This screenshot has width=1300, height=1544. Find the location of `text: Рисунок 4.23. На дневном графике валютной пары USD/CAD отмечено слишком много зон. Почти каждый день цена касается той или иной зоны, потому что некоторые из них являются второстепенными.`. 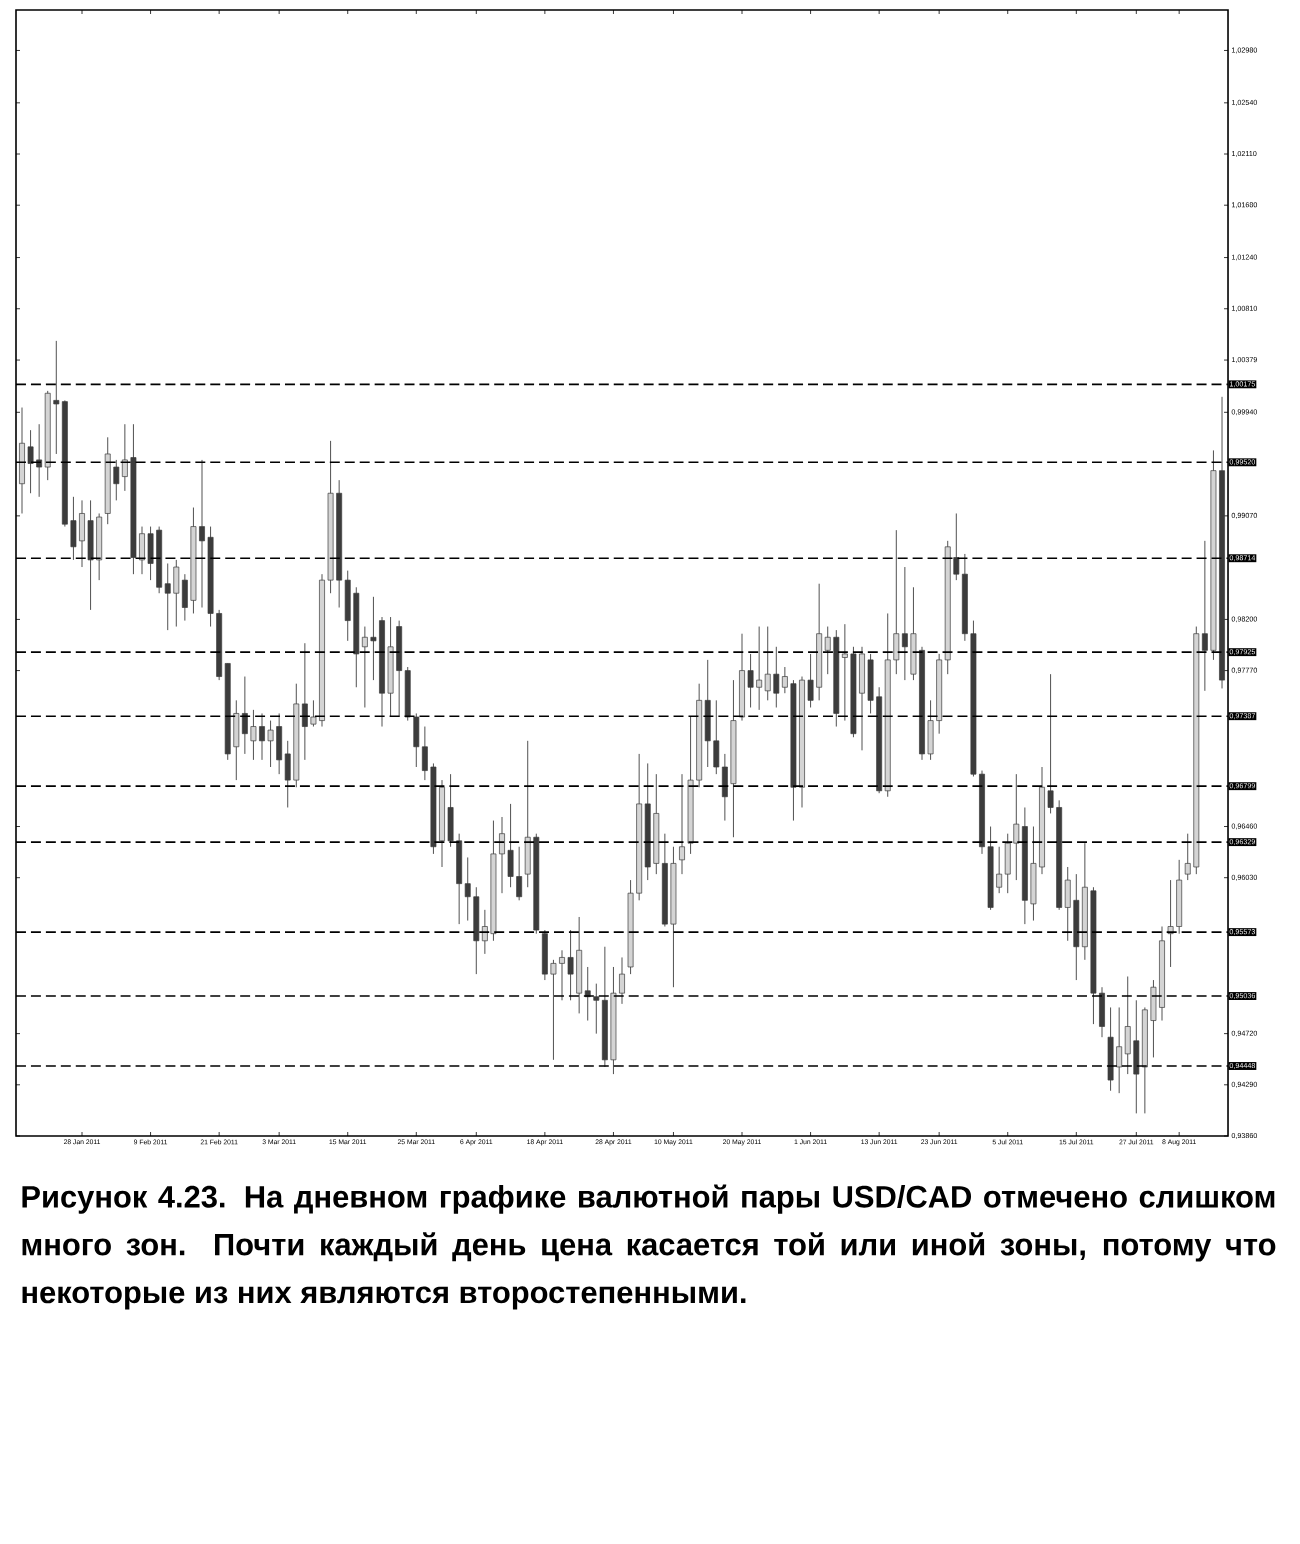

text: Рисунок 4.23. На дневном графике валютной пары USD/CAD отмечено слишком много зон. Почти каждый день цена касается той или иной зоны, потому что некоторые из них являются второстепенными. is located at coordinates (649, 1247).